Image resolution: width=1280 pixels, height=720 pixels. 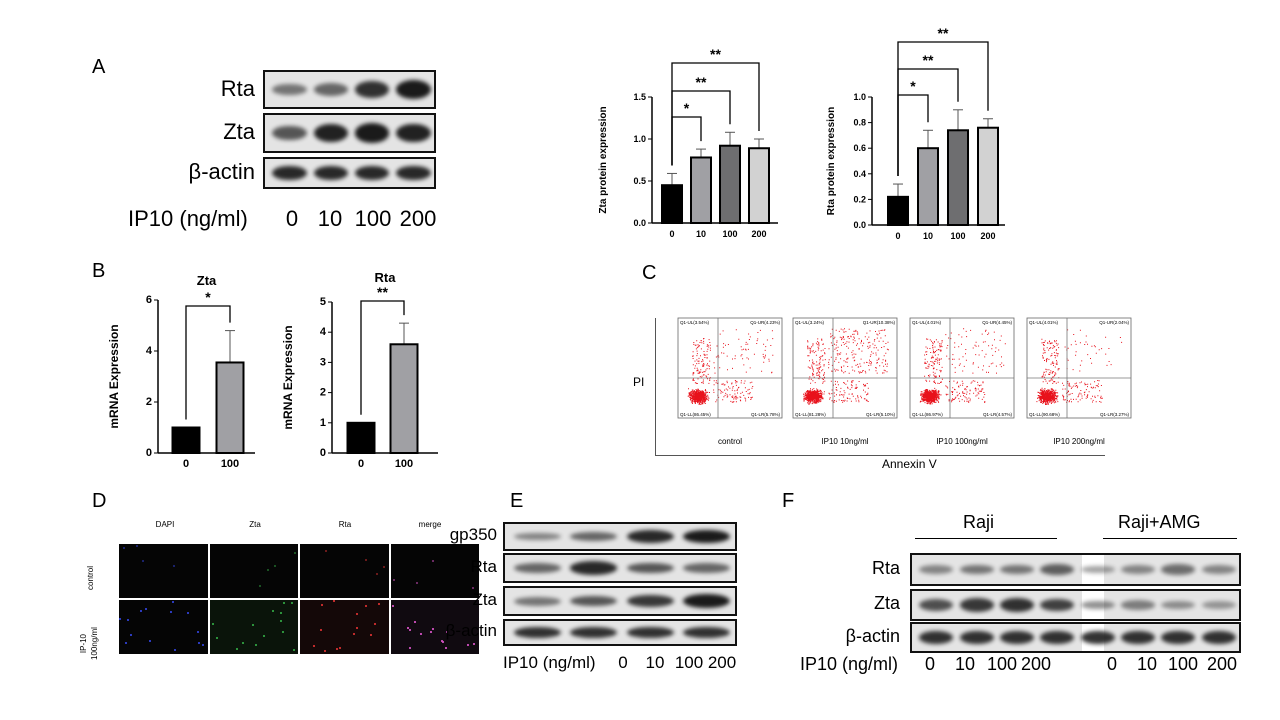 What do you see at coordinates (484, 599) in the screenshot?
I see `blot-label: Zta` at bounding box center [484, 599].